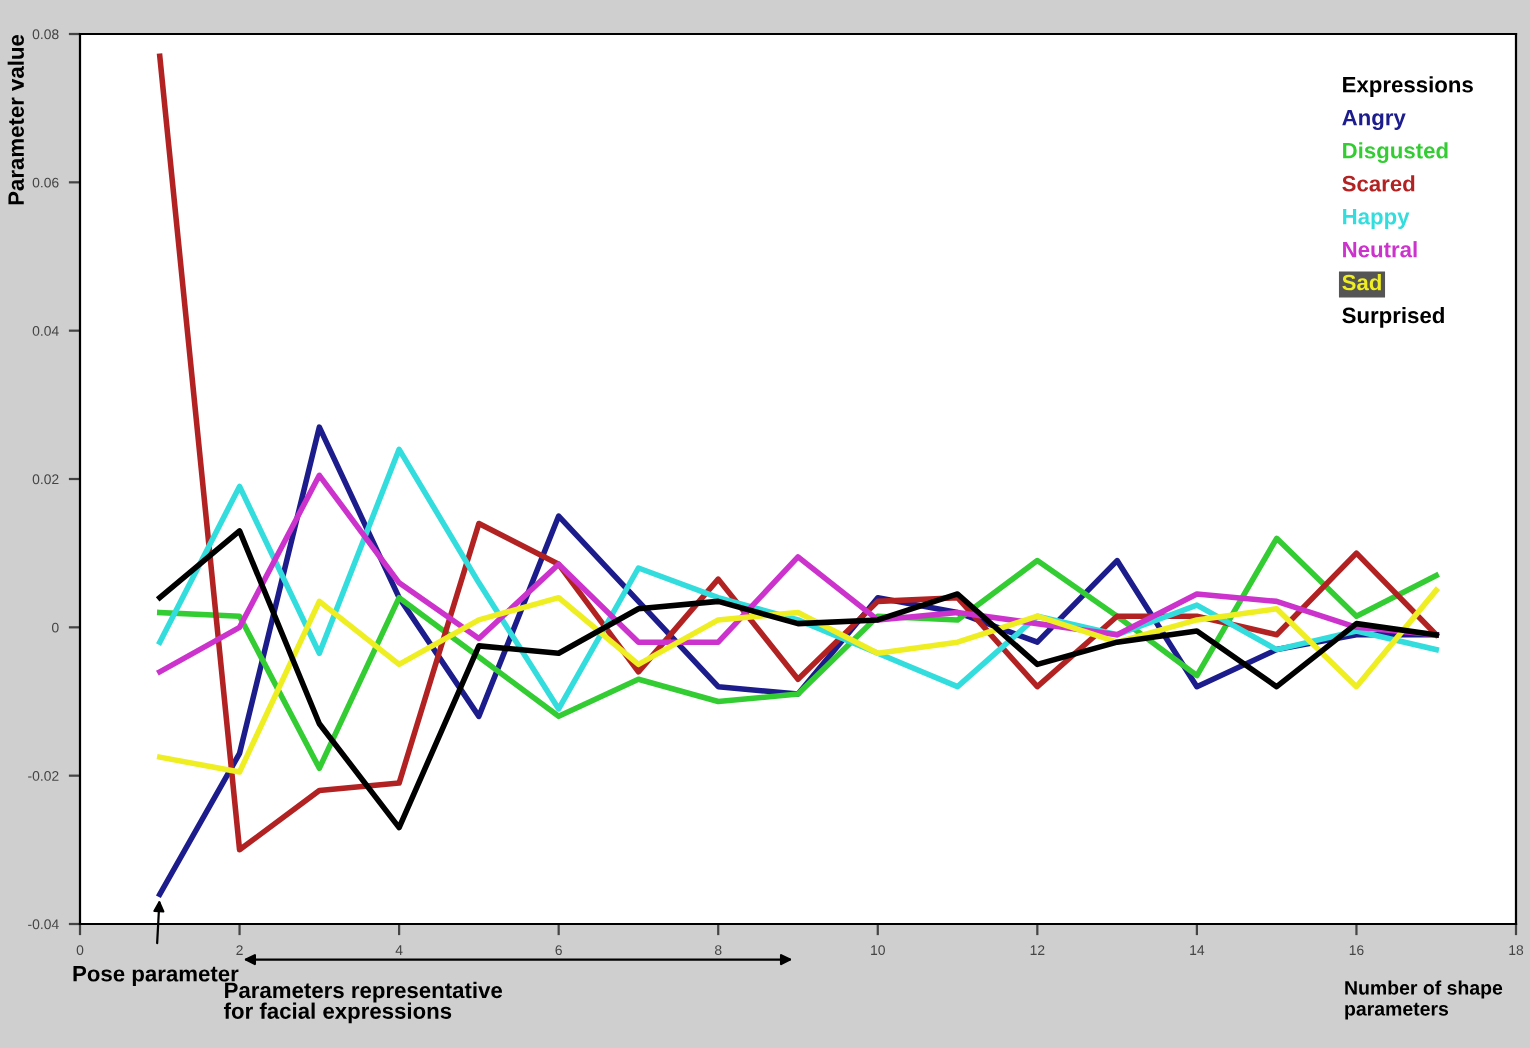 The image size is (1530, 1048). I want to click on text: Neutral, so click(1380, 249).